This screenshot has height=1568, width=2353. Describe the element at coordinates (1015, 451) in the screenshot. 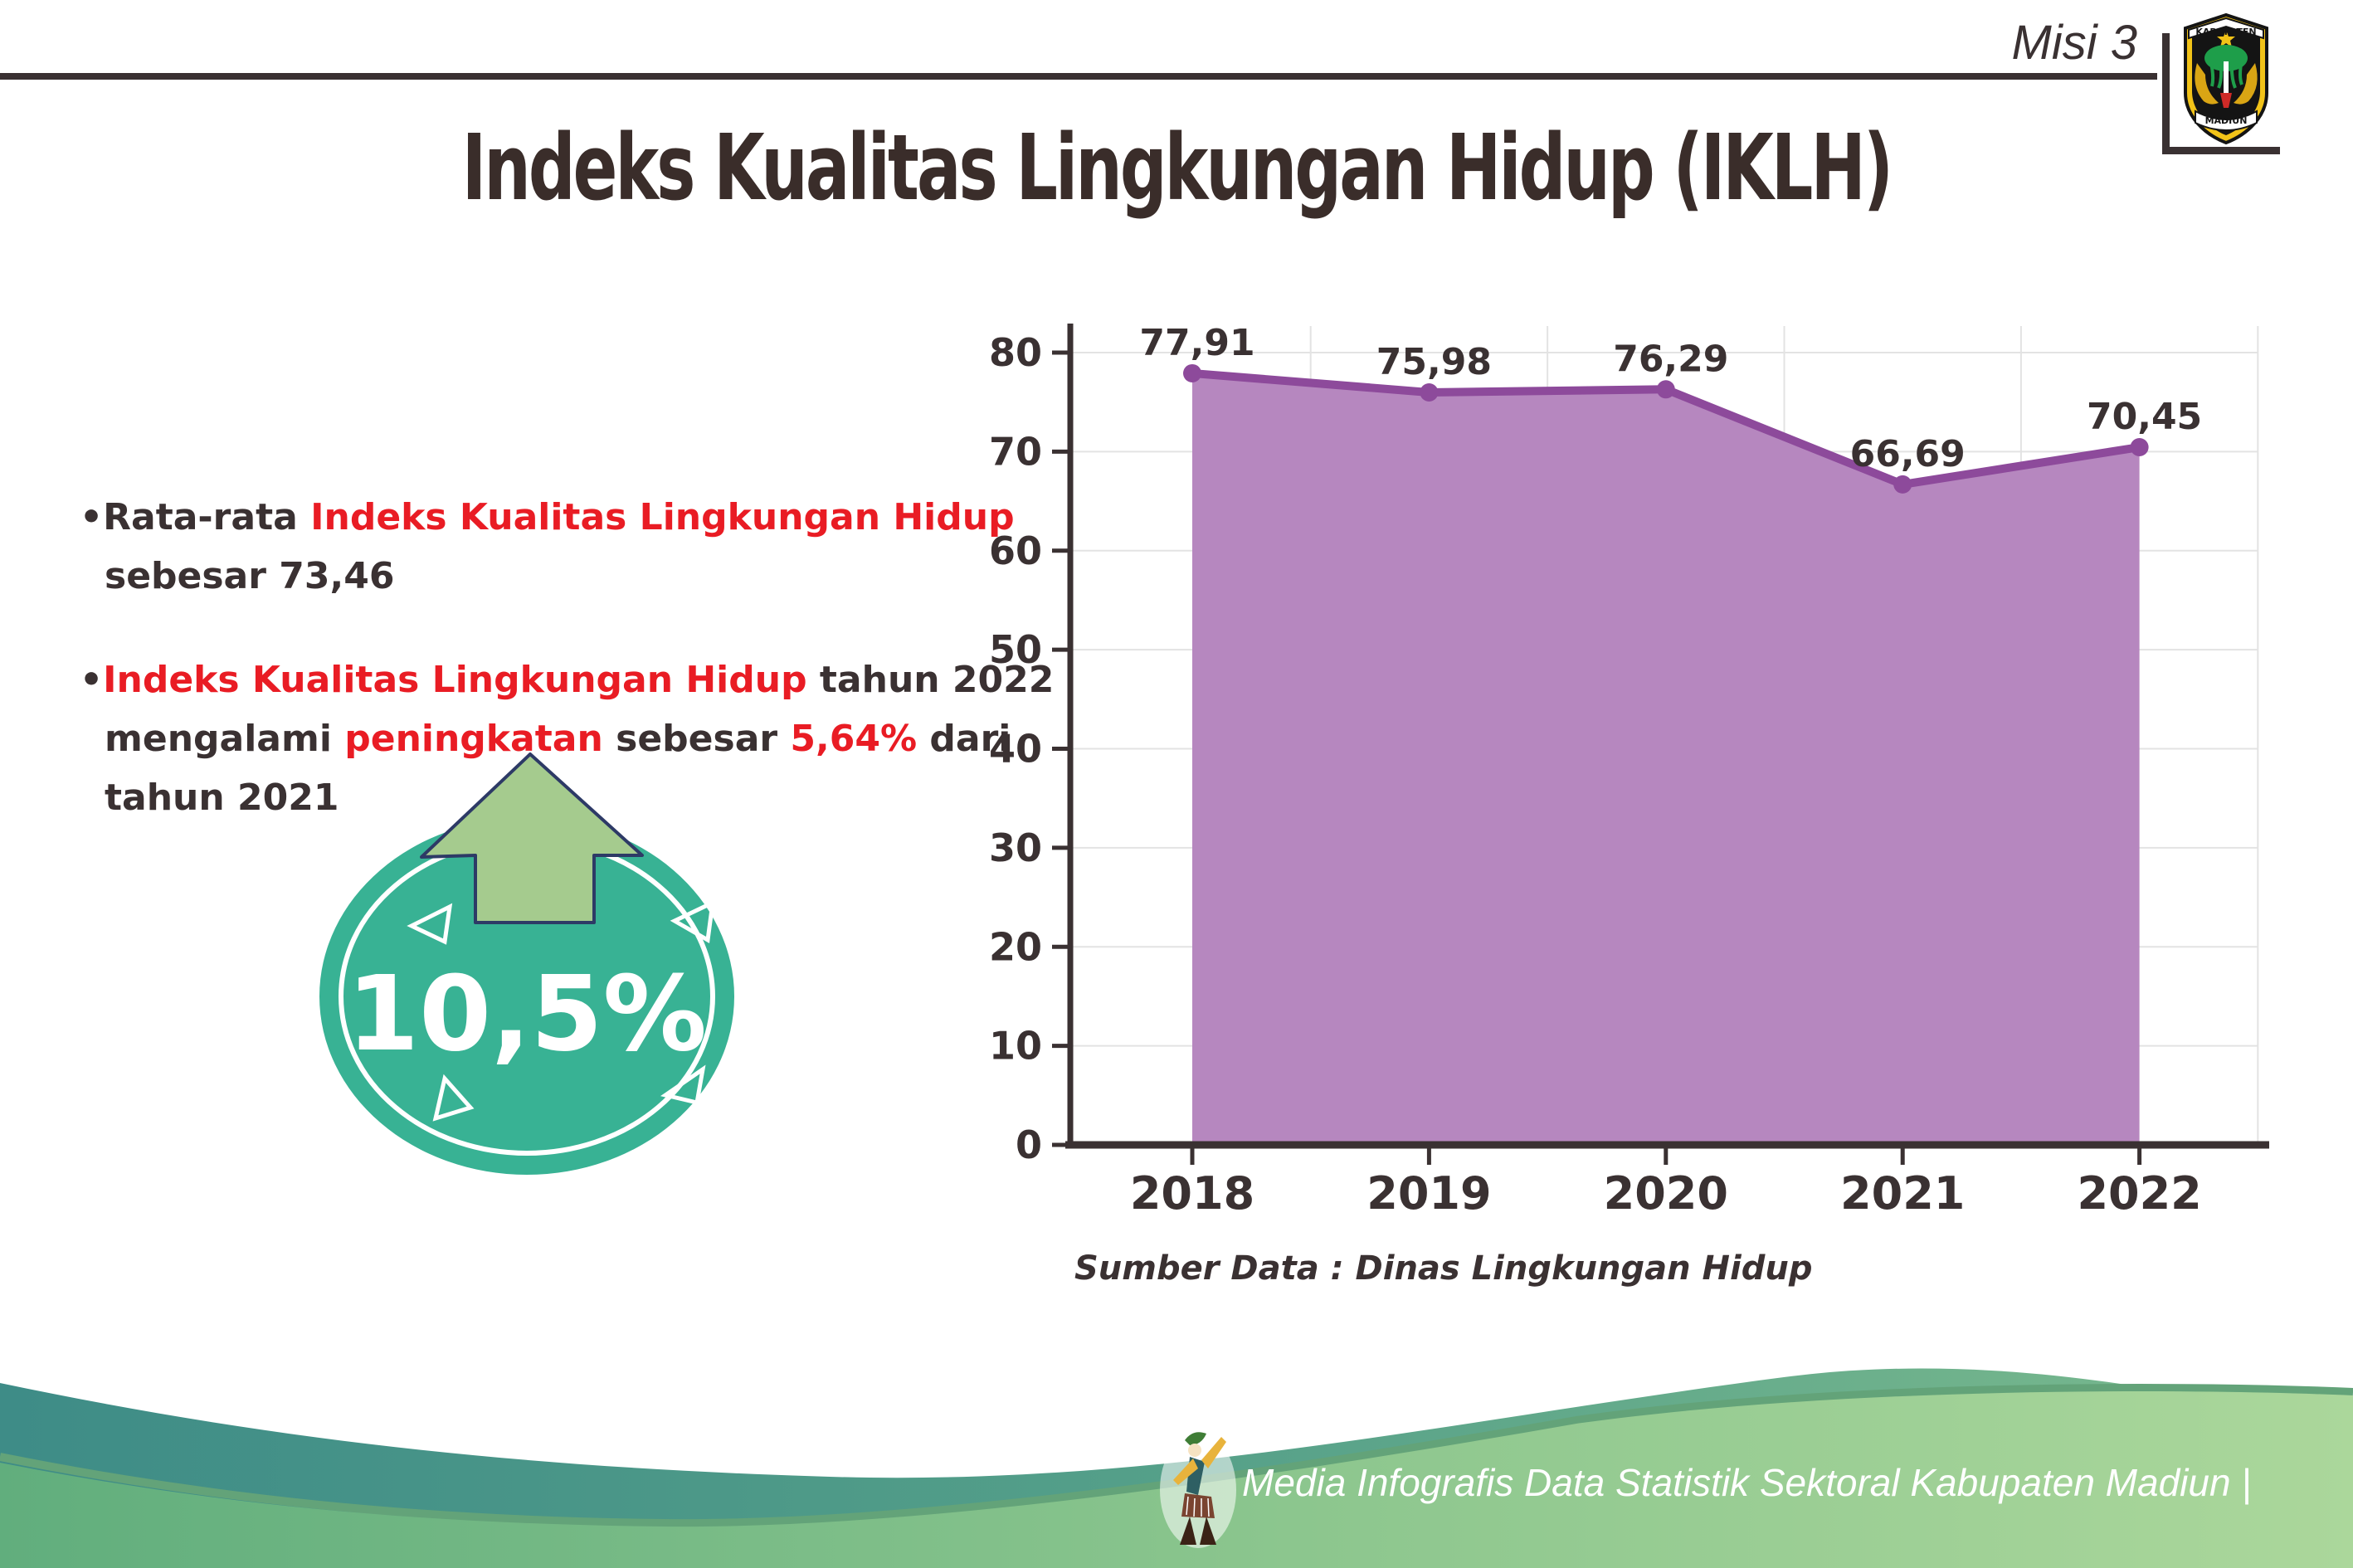

I see `y-tick-label: 70` at that location.